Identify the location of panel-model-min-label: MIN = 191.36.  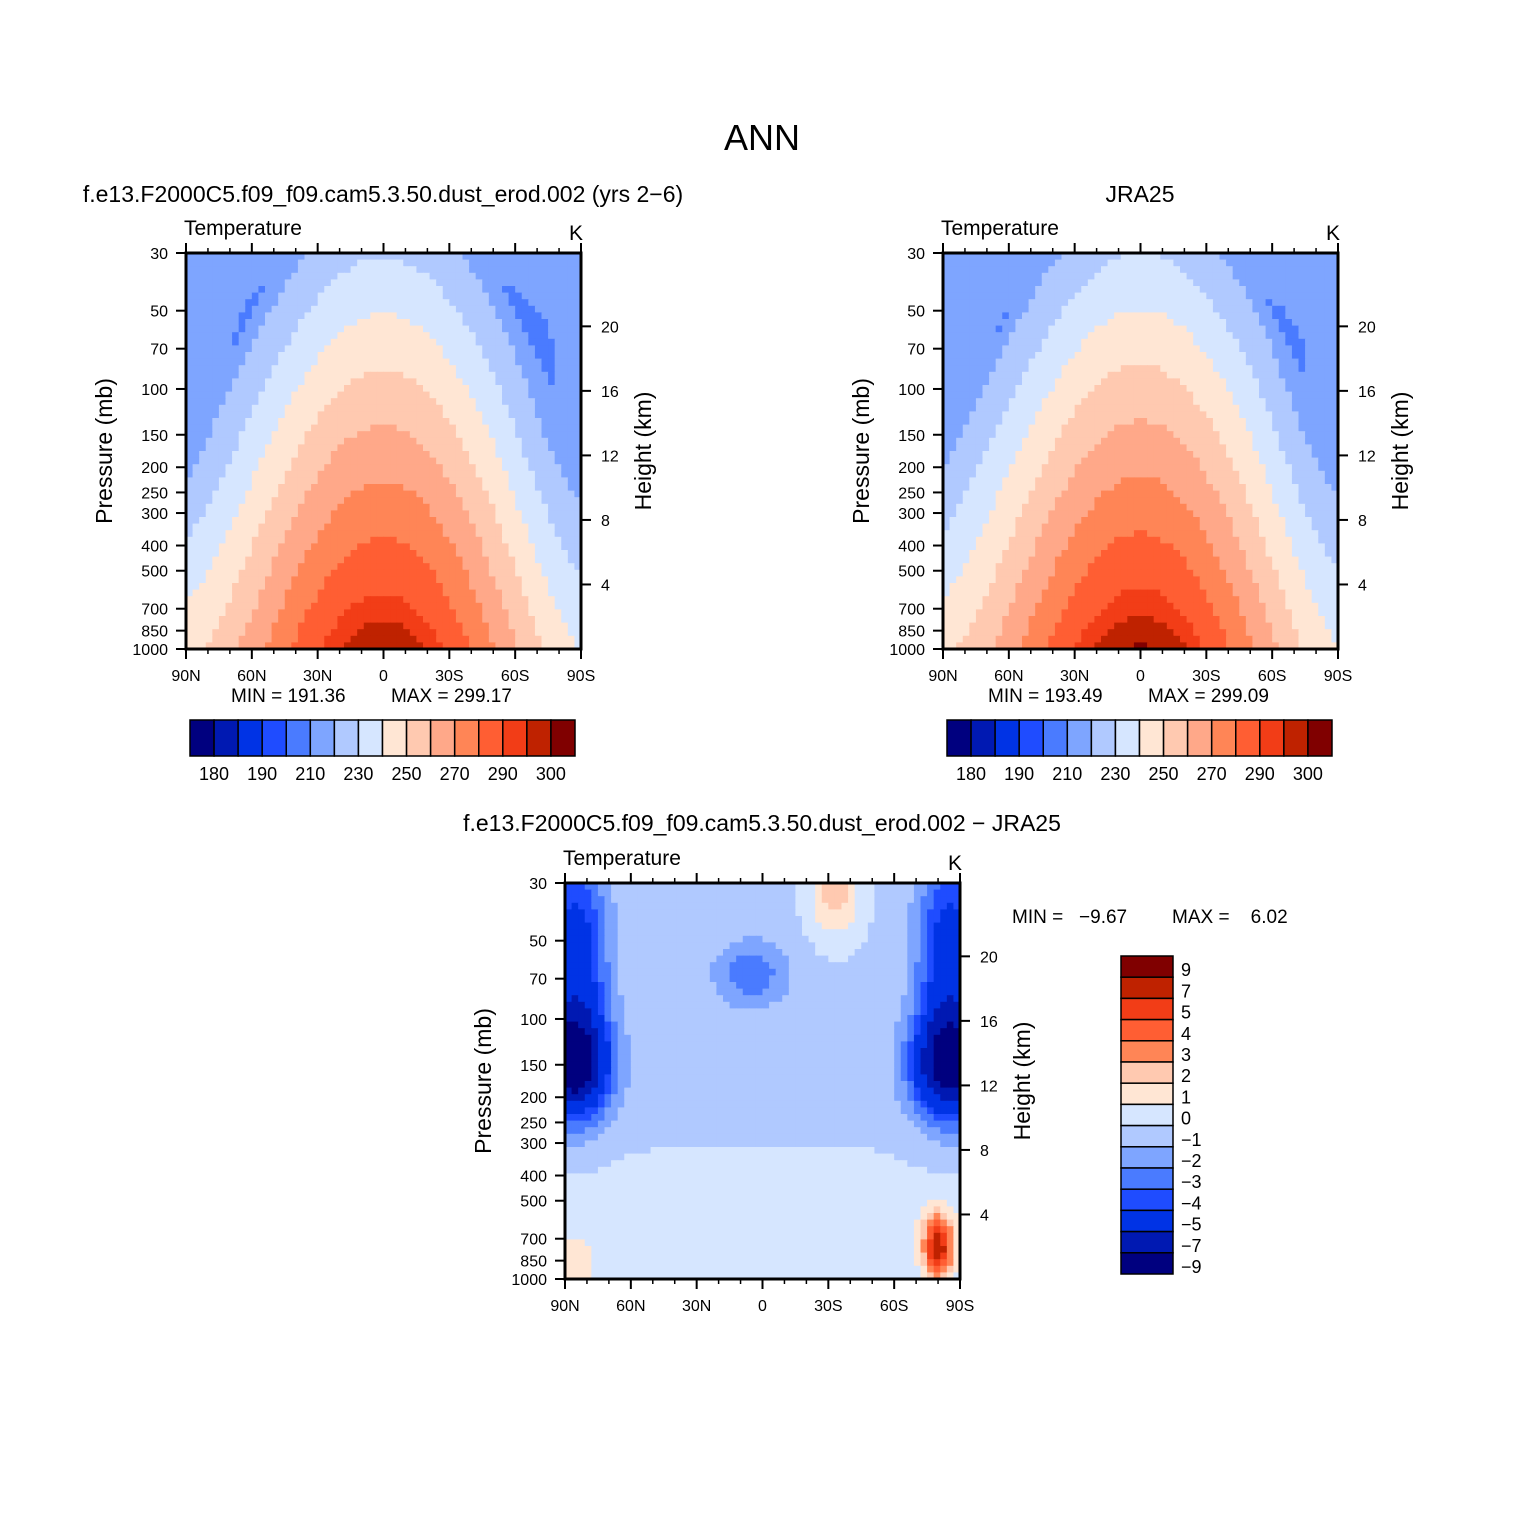
(288, 696).